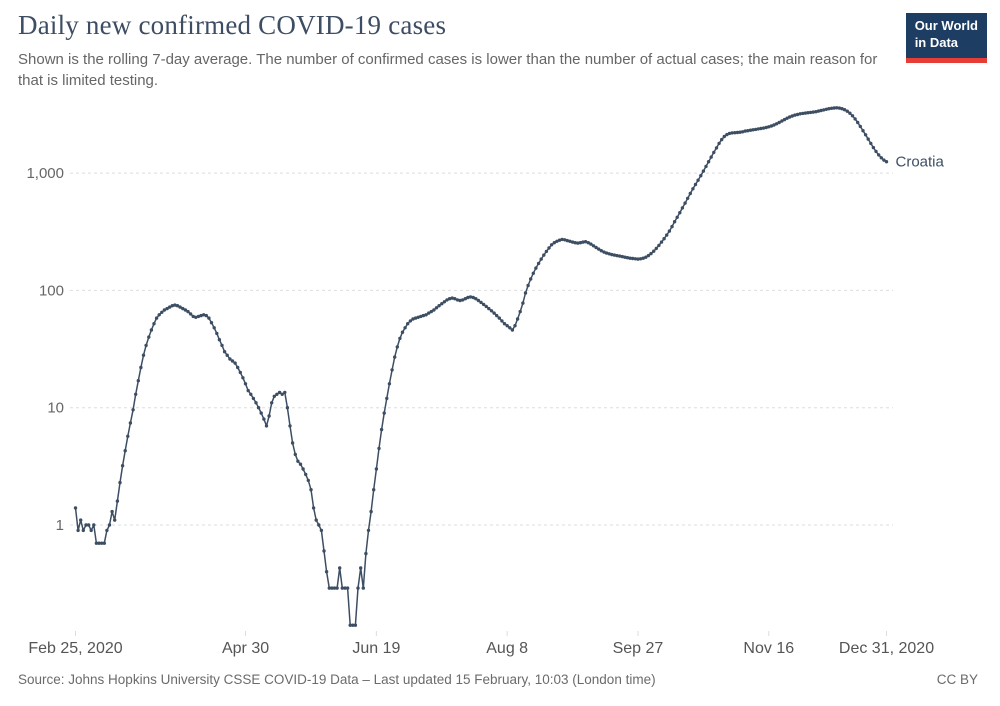 This screenshot has height=706, width=1000. What do you see at coordinates (946, 38) in the screenshot?
I see `owid-logo: Our World in Data` at bounding box center [946, 38].